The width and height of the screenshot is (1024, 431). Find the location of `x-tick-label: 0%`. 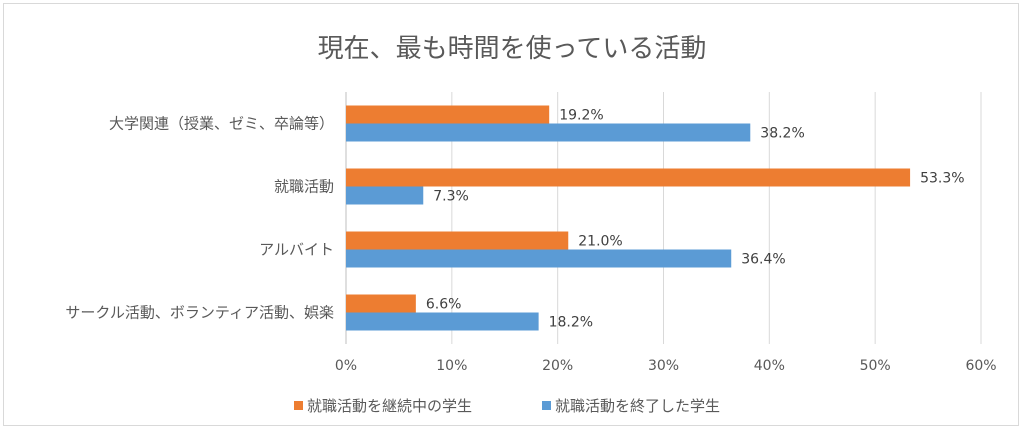

x-tick-label: 0% is located at coordinates (346, 366).